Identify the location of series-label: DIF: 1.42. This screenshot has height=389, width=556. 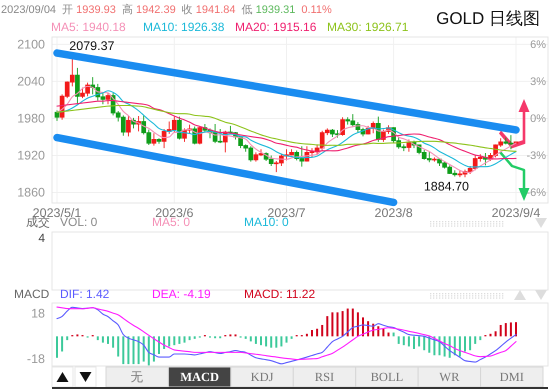
(85, 294).